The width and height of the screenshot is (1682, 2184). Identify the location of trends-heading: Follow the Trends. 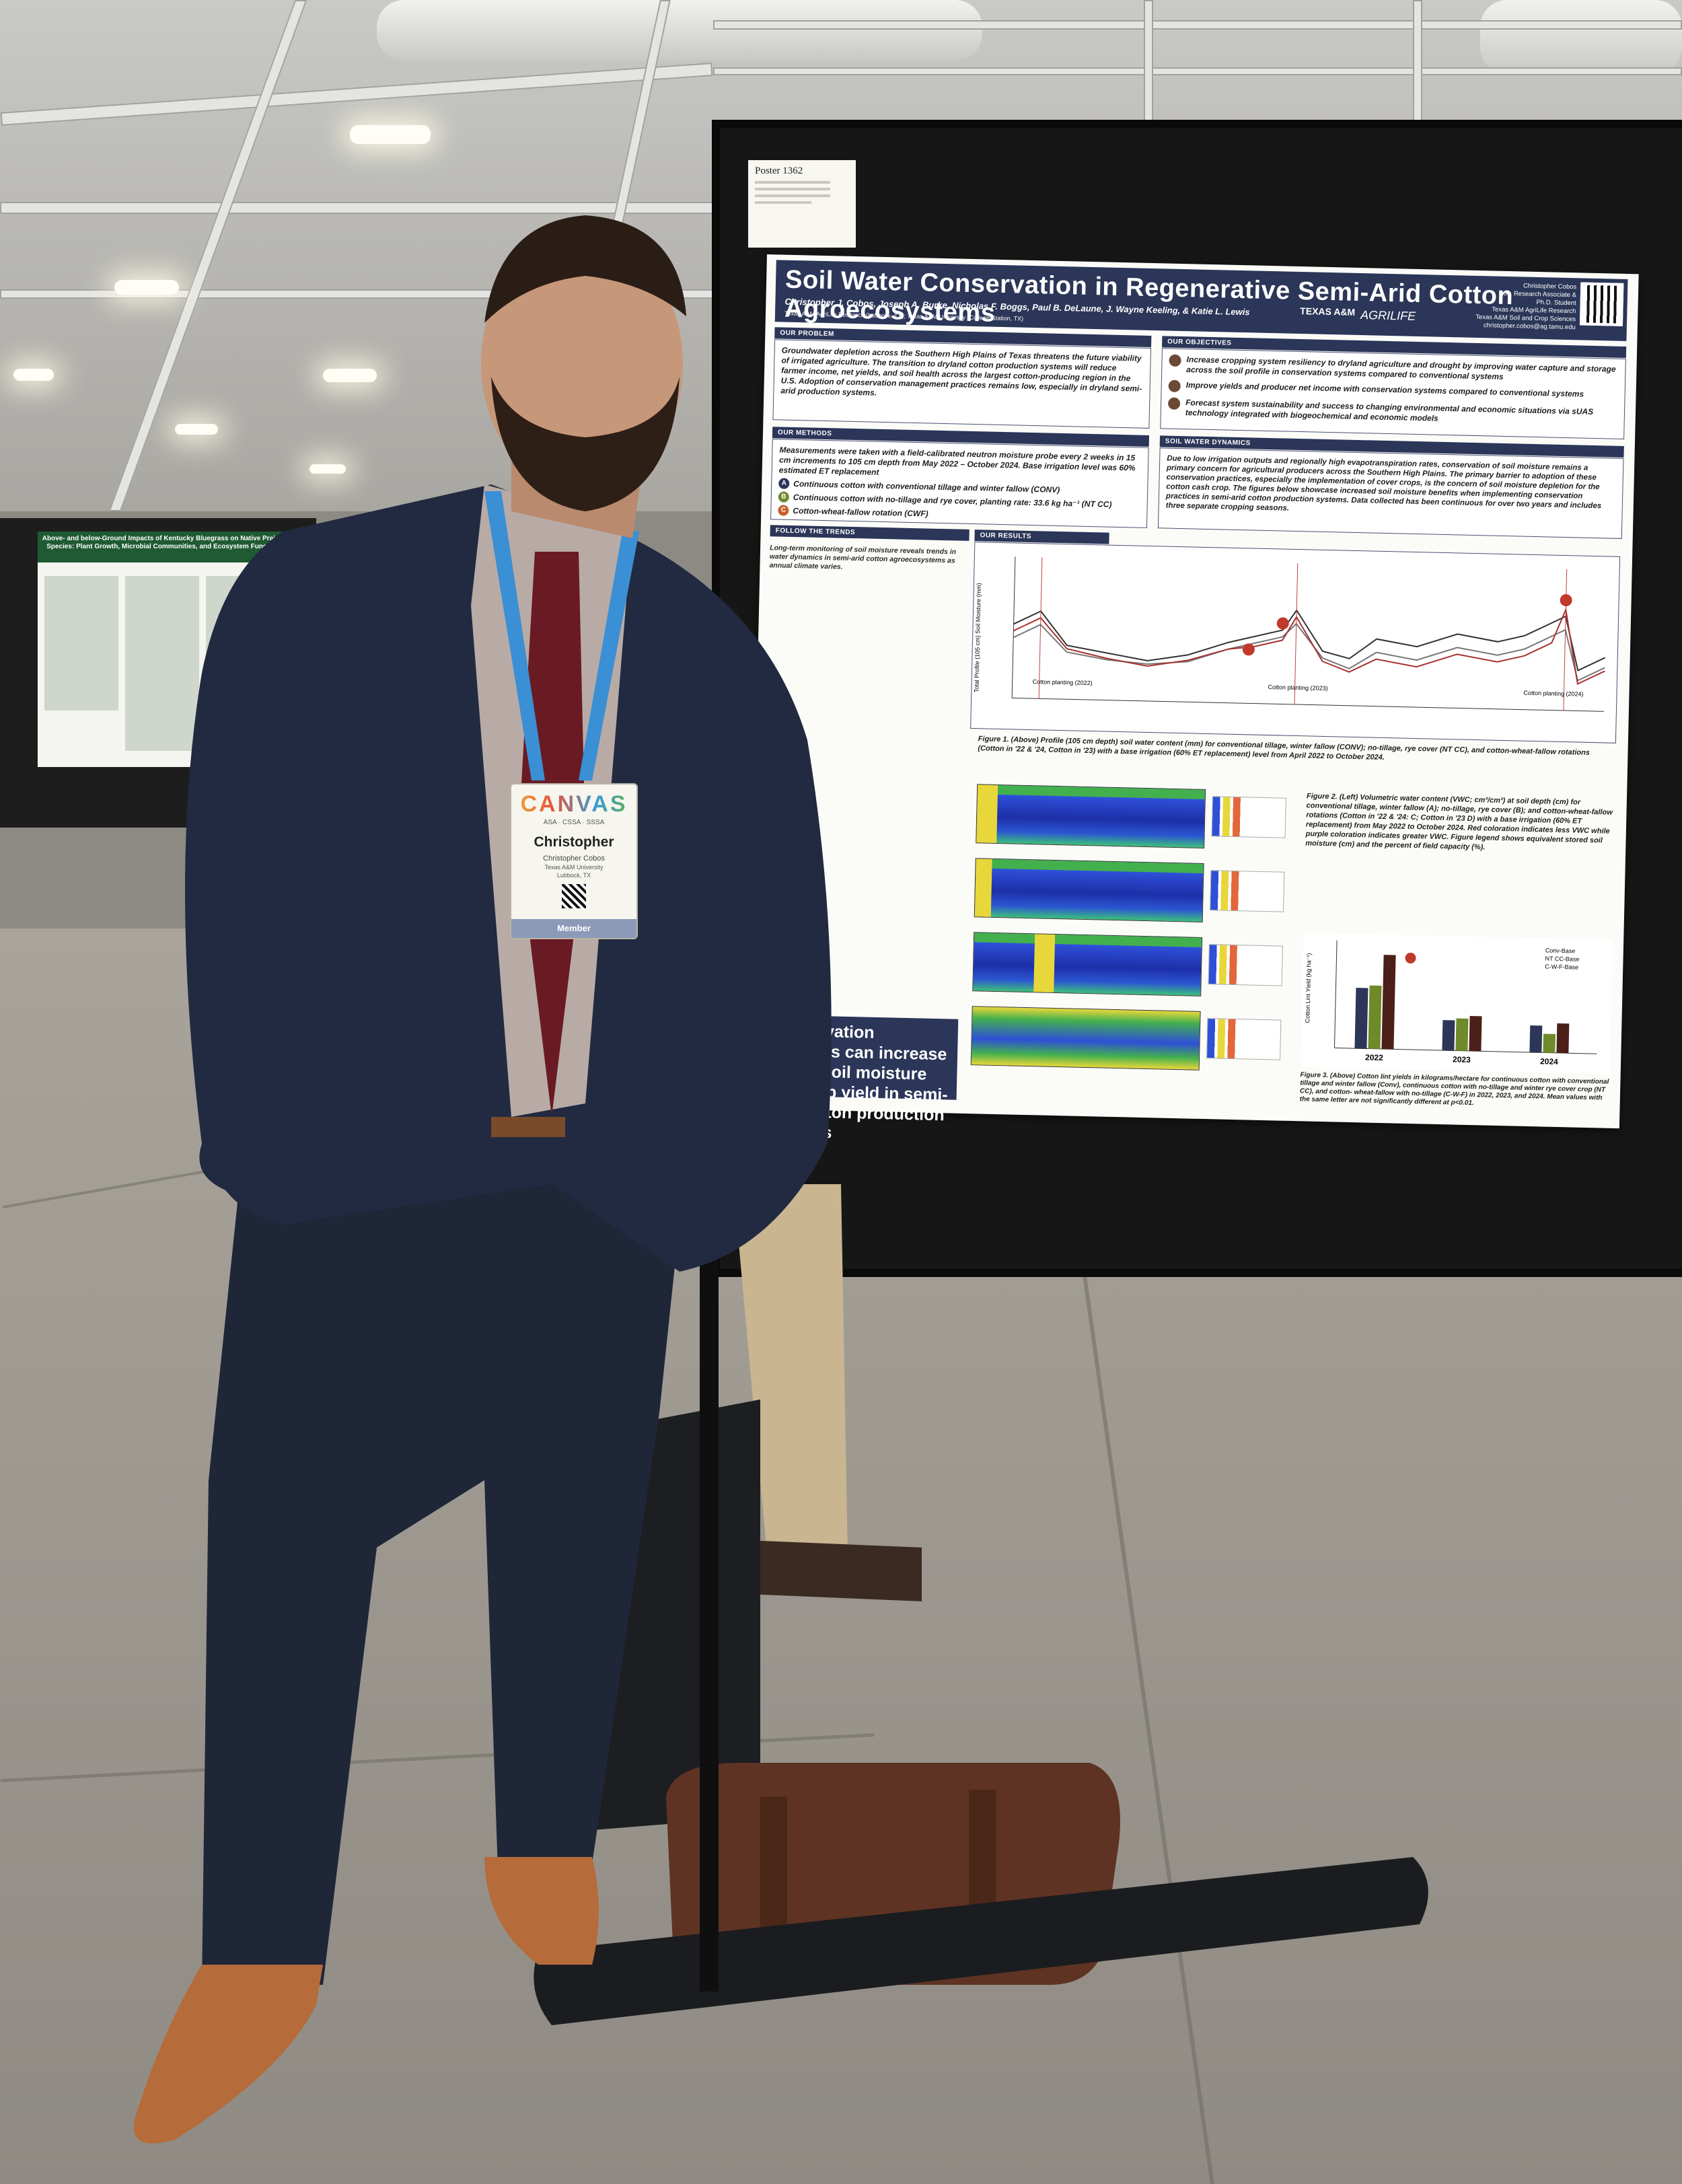
(870, 533).